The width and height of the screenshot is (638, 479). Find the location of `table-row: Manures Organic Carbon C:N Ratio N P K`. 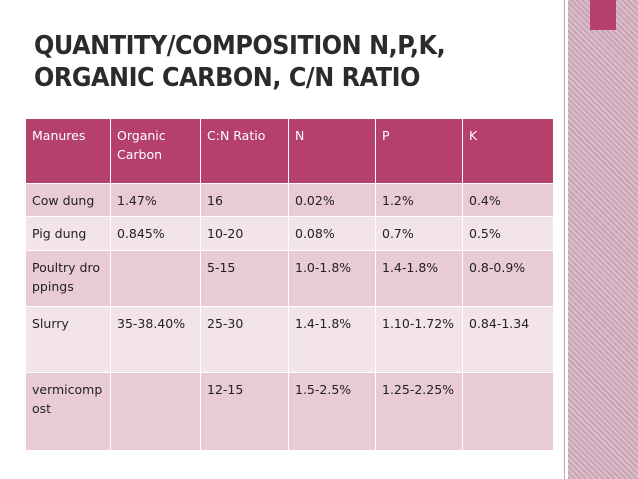

table-row: Manures Organic Carbon C:N Ratio N P K is located at coordinates (289, 151).